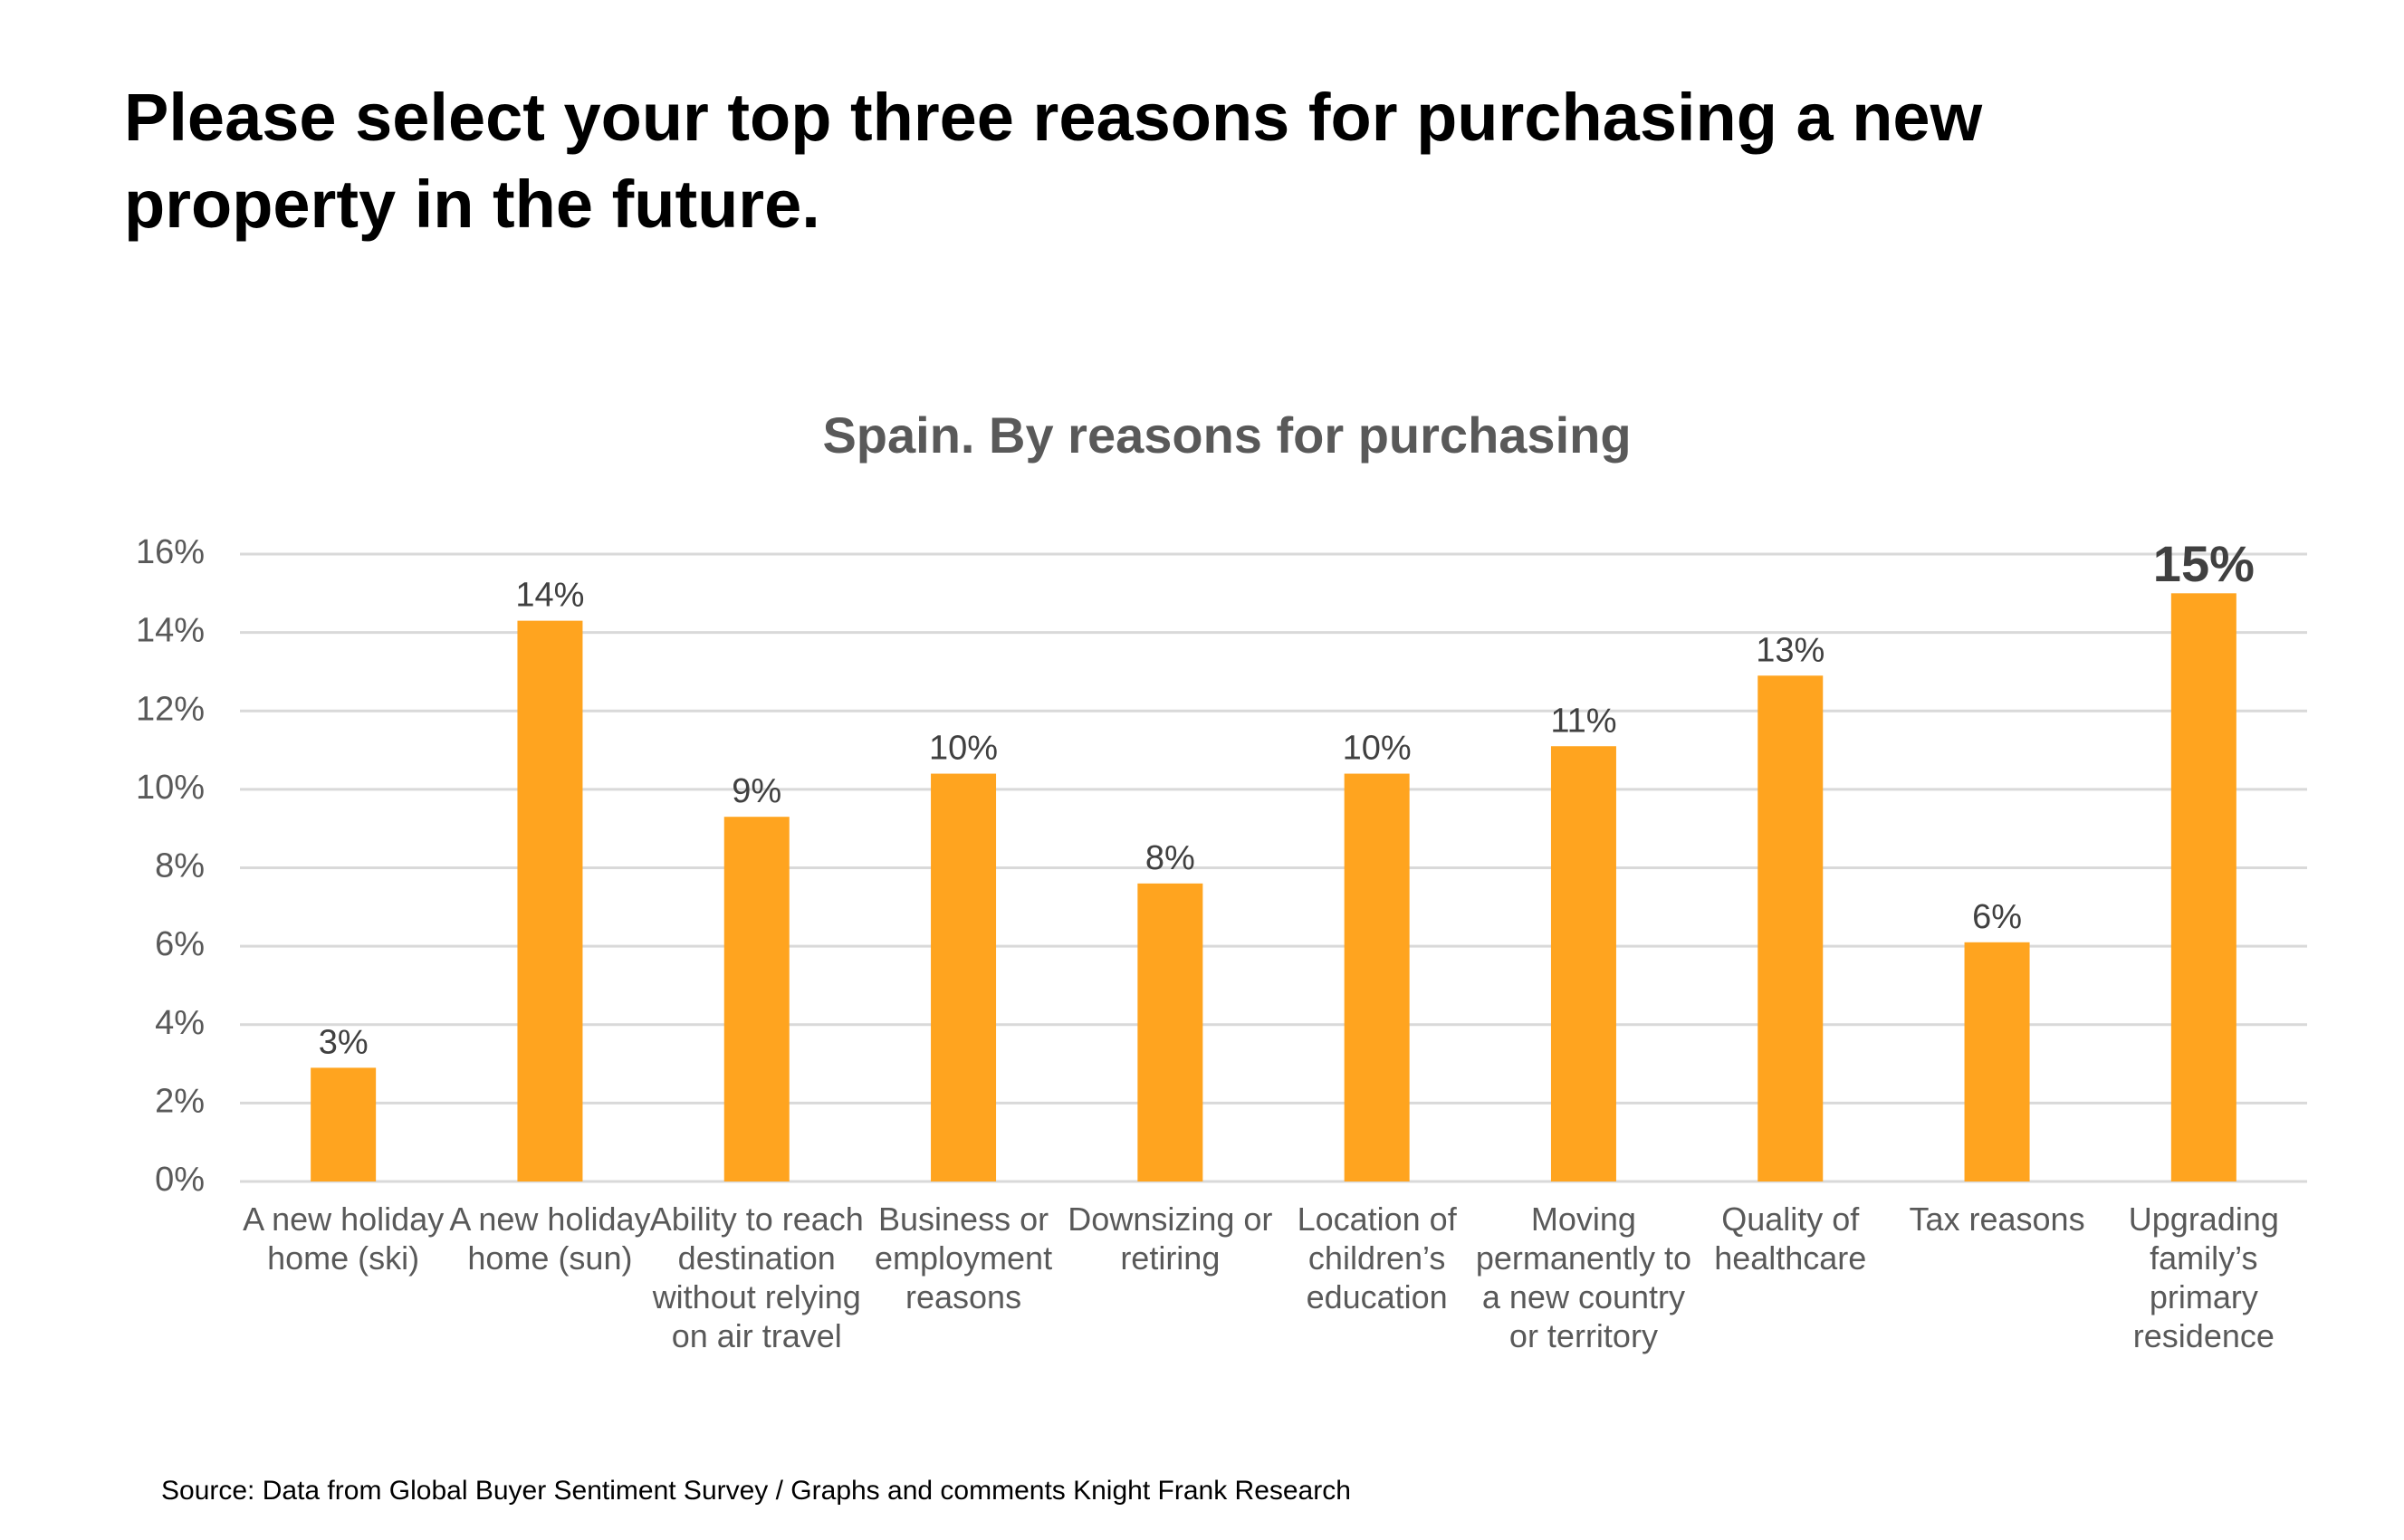 The height and width of the screenshot is (1540, 2404). What do you see at coordinates (180, 866) in the screenshot?
I see `y-tick-label: 8%` at bounding box center [180, 866].